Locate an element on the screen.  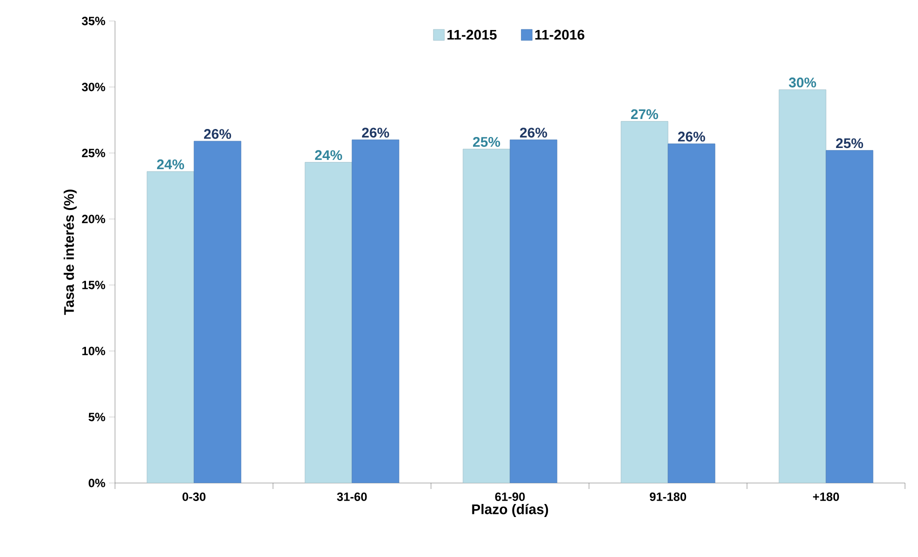
data-label: 30% is located at coordinates (802, 83).